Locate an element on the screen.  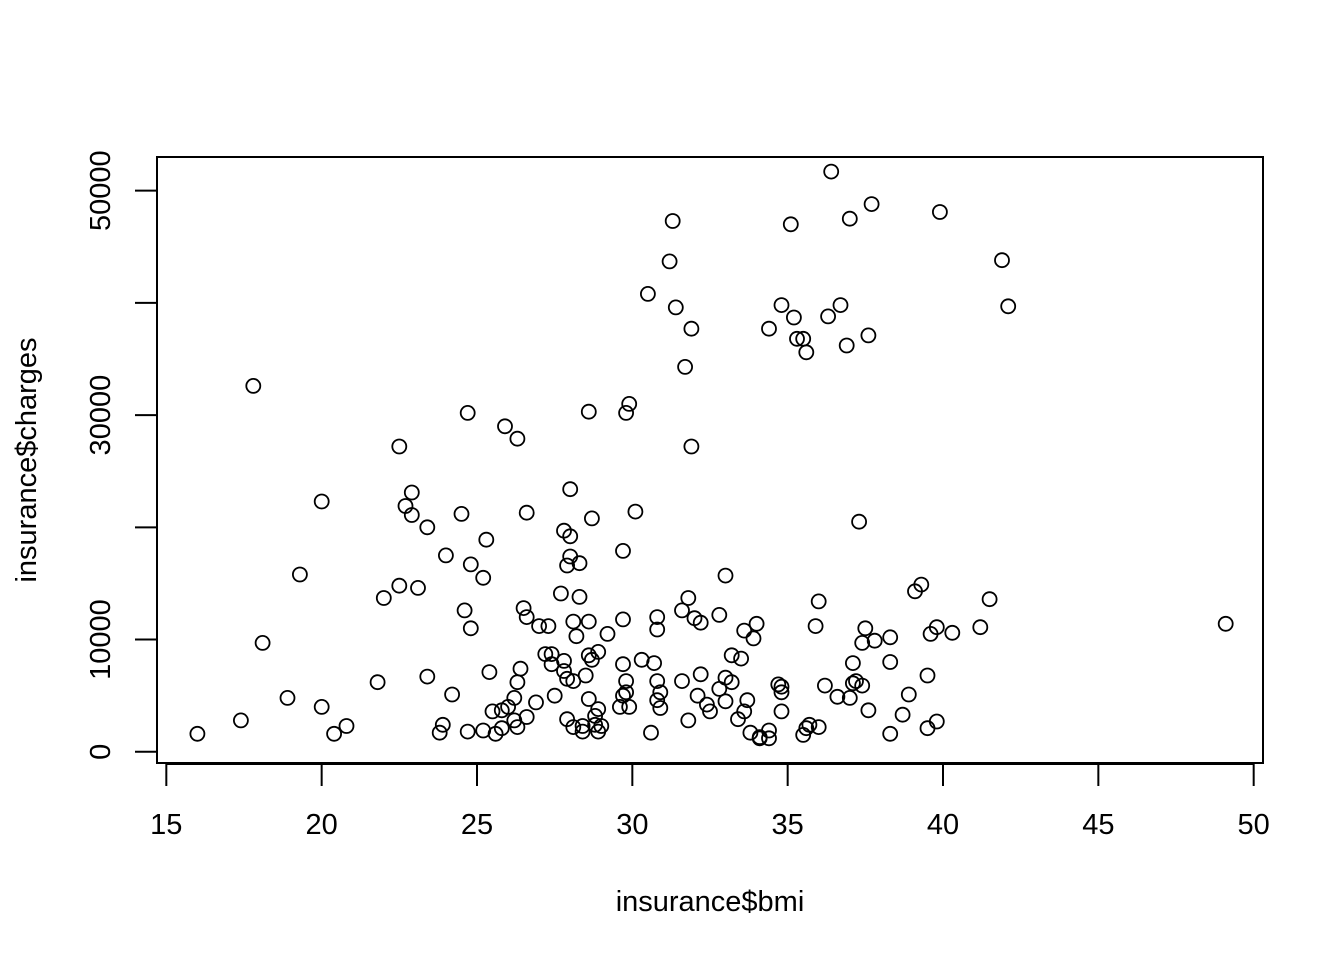
y-tick-label: 10000 is located at coordinates (101, 639).